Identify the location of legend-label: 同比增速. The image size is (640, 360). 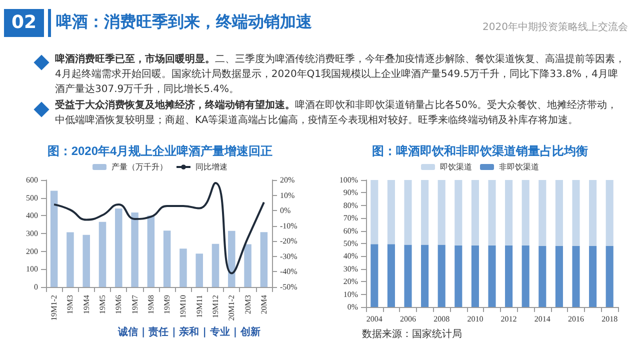
(212, 167).